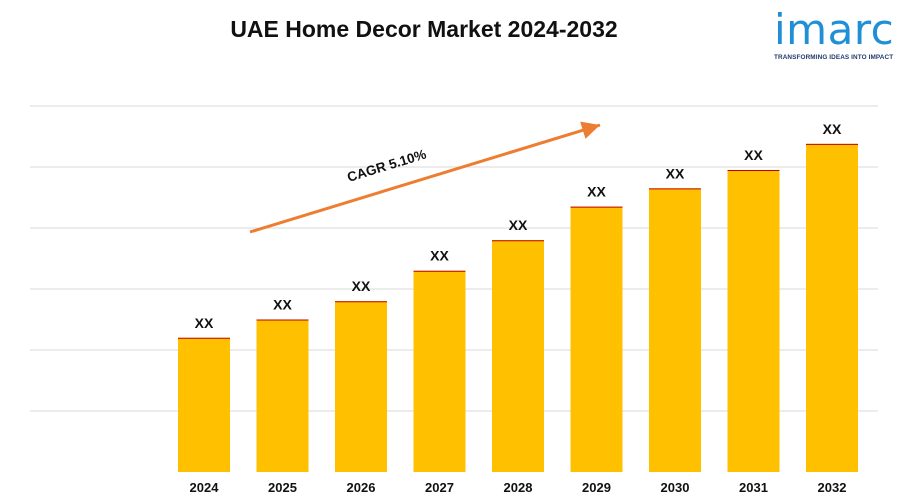 The height and width of the screenshot is (503, 906). What do you see at coordinates (596, 192) in the screenshot?
I see `data-label-2029: XX` at bounding box center [596, 192].